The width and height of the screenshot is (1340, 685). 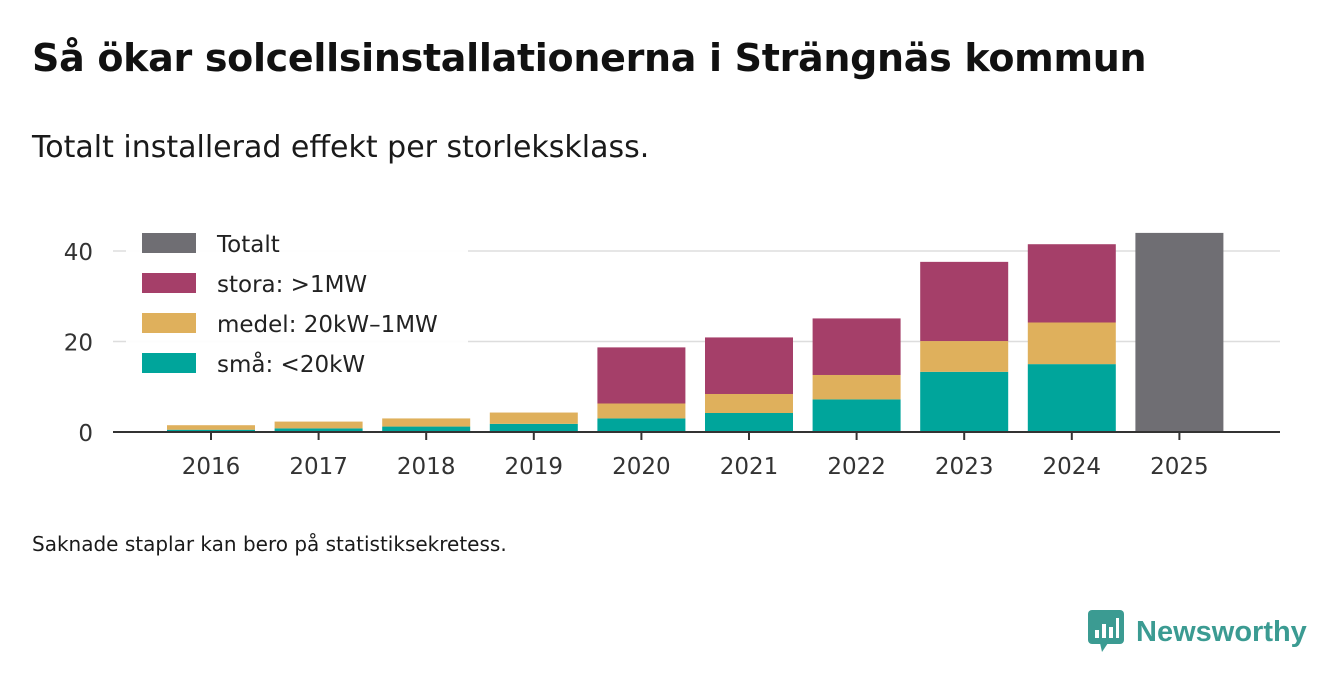 I want to click on x-tick-label: 2023, so click(x=964, y=467).